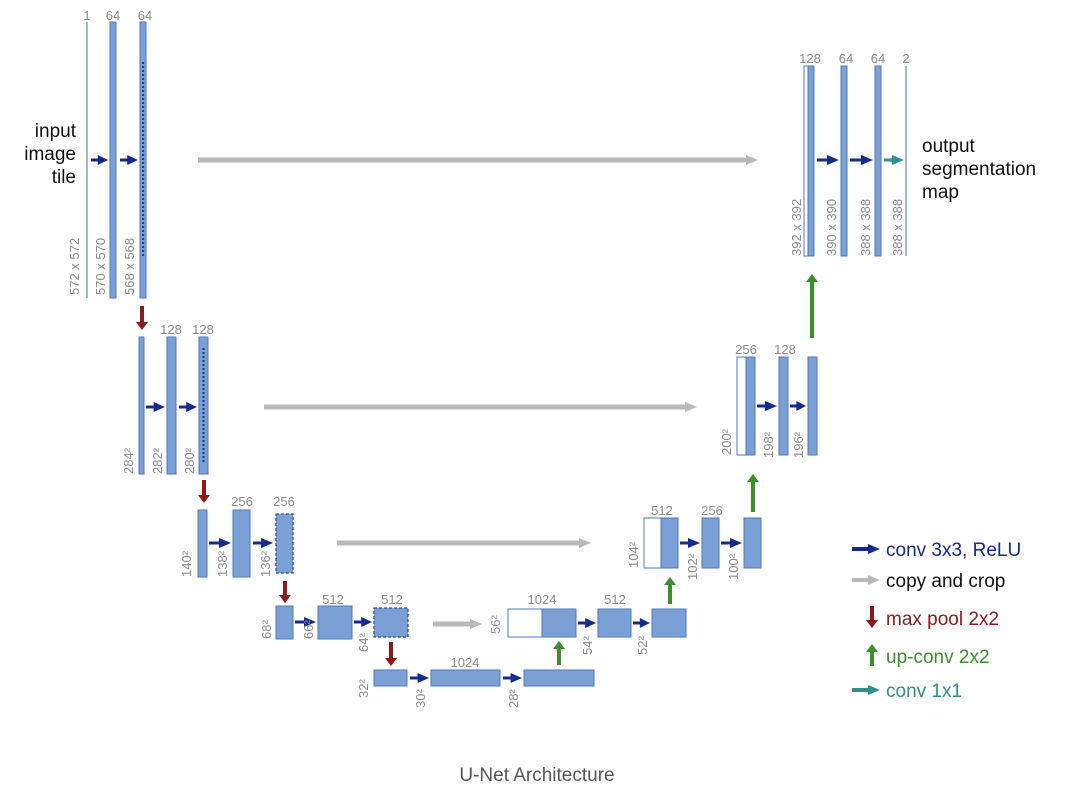 This screenshot has height=788, width=1074. What do you see at coordinates (874, 549) in the screenshot?
I see `legend-conv-icon-head` at bounding box center [874, 549].